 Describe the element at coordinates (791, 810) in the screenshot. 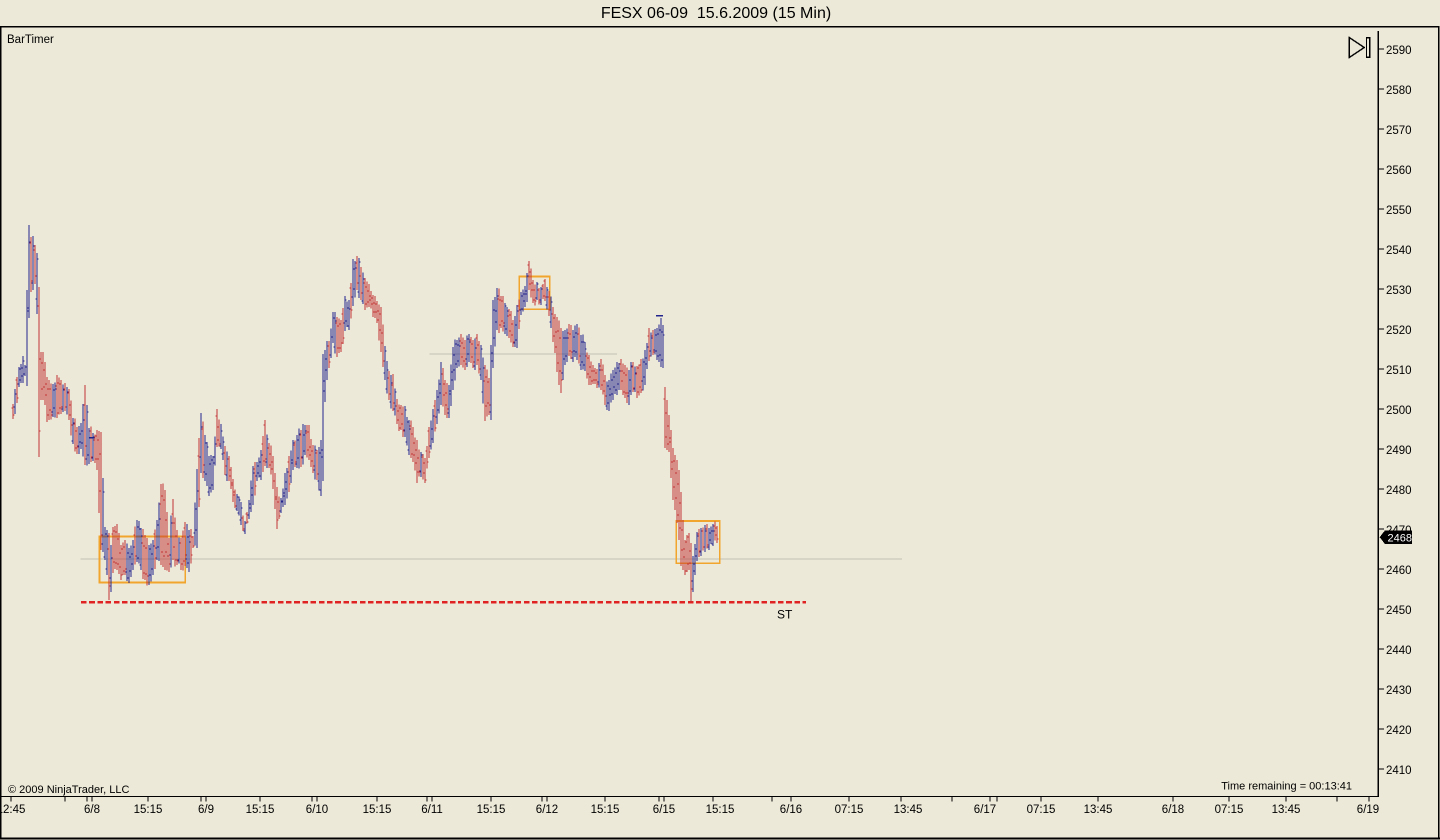

I see `svg-text: 6/16` at that location.